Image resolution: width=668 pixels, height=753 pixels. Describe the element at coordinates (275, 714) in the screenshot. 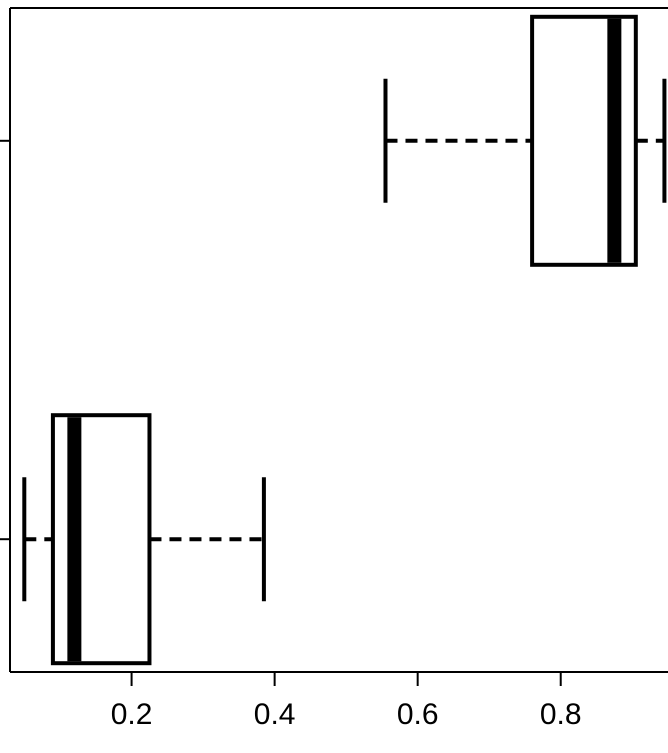

I see `x-tick-label-2: 0.4` at that location.